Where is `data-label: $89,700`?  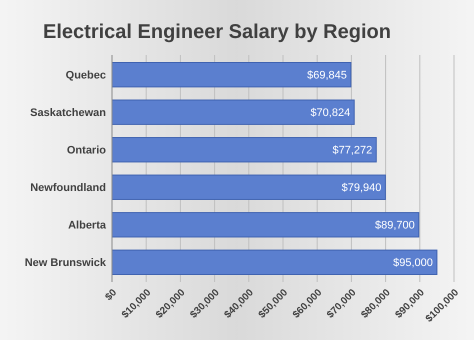
data-label: $89,700 is located at coordinates (395, 226).